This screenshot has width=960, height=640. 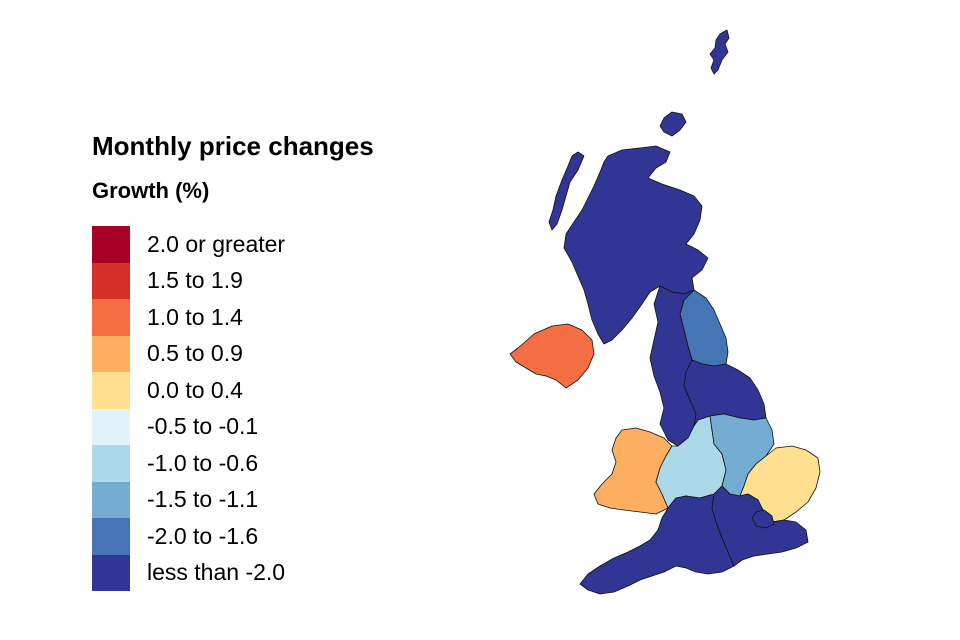 I want to click on legend-label: 1.0 to 1.4, so click(x=195, y=316).